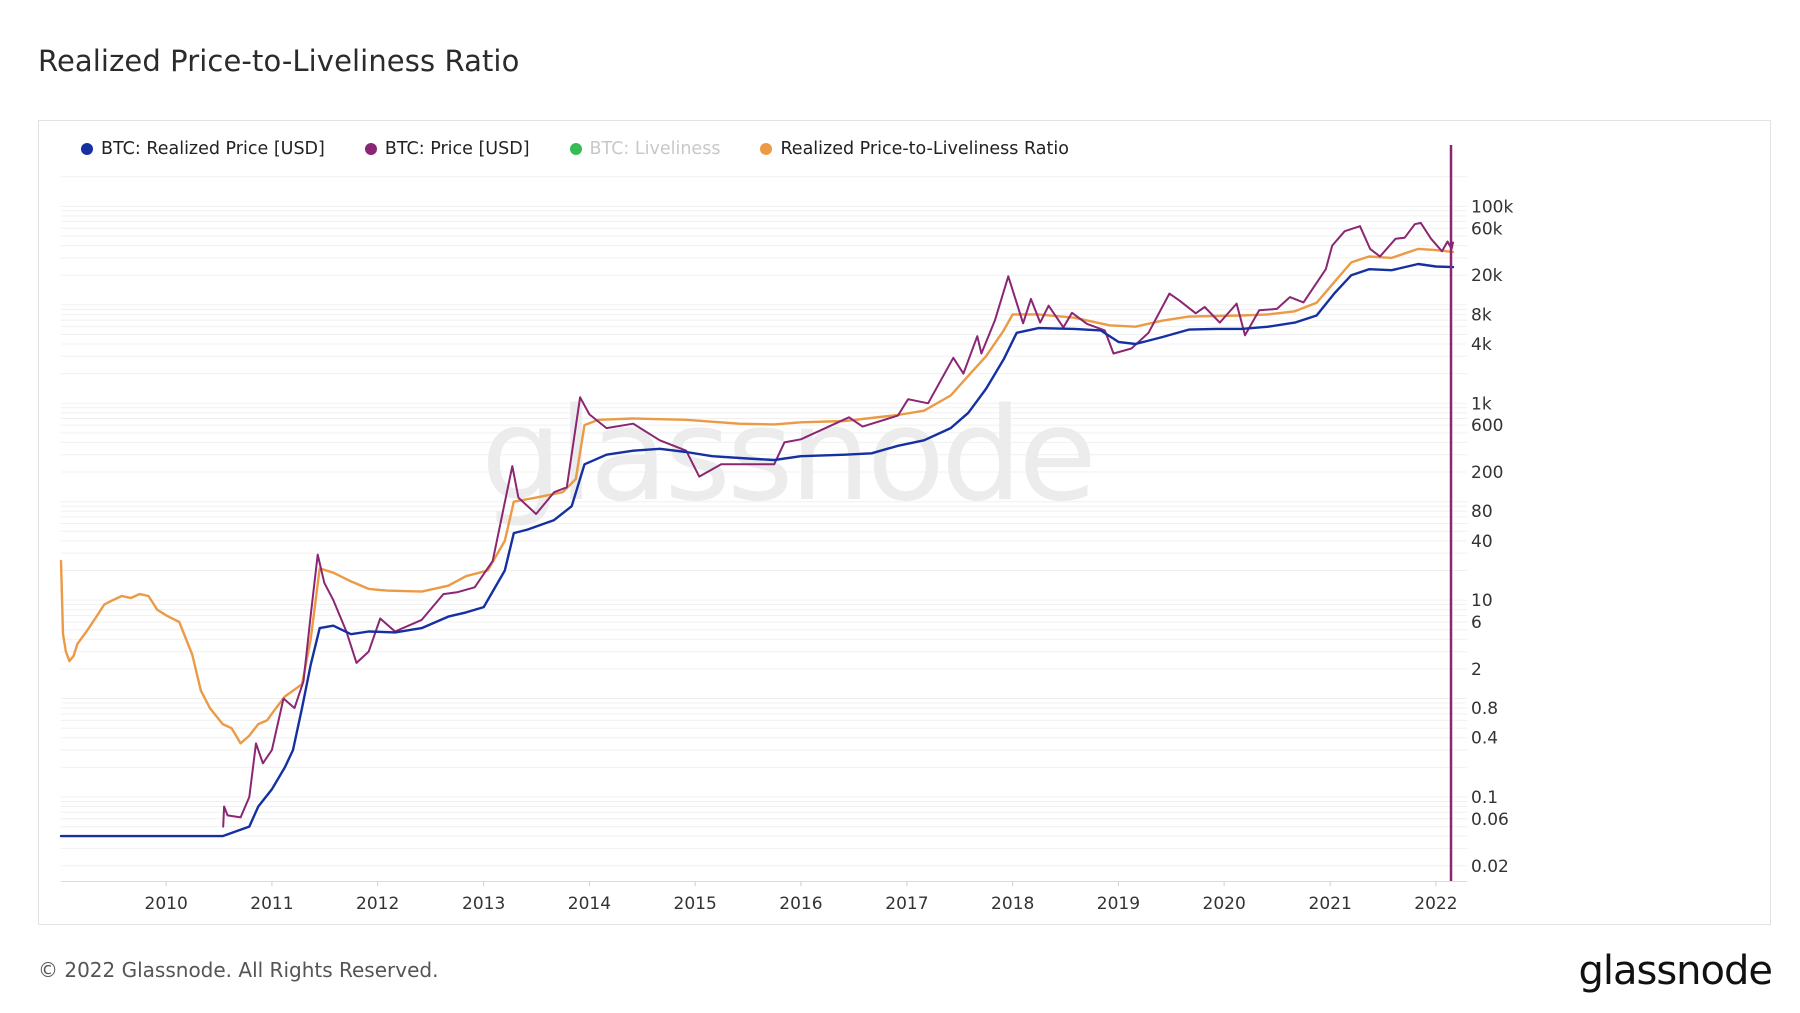 This screenshot has width=1800, height=1013. I want to click on x-tick-label: 2013, so click(483, 904).